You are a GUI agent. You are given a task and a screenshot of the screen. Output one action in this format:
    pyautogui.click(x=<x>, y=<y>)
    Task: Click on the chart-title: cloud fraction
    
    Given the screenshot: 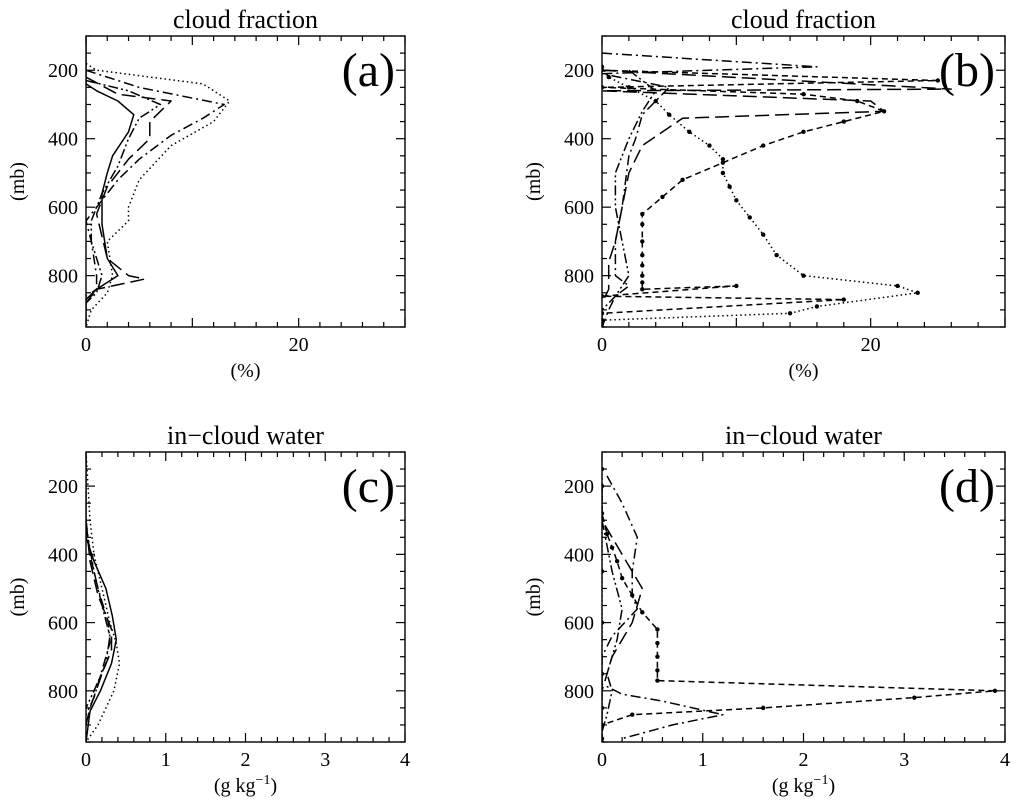 What is the action you would take?
    pyautogui.click(x=245, y=19)
    